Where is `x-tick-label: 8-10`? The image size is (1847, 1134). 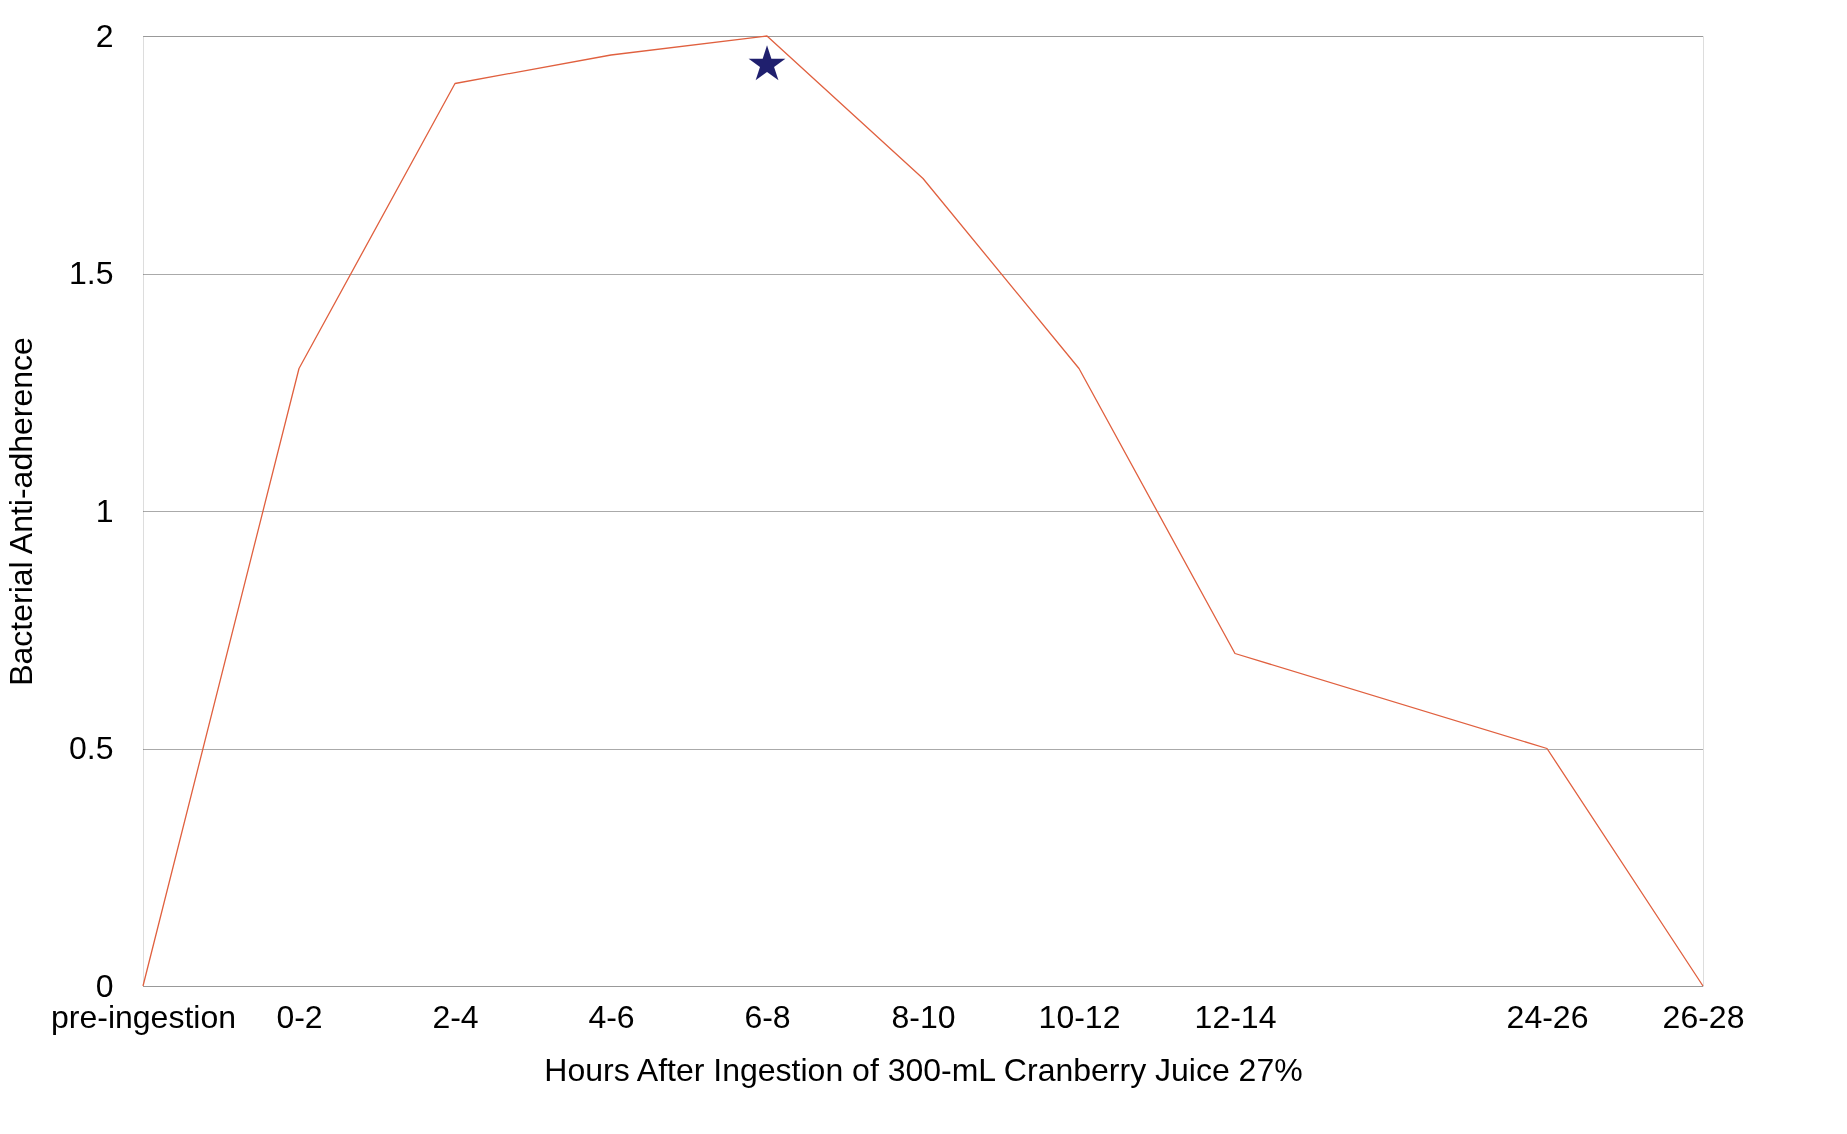 x-tick-label: 8-10 is located at coordinates (923, 1016).